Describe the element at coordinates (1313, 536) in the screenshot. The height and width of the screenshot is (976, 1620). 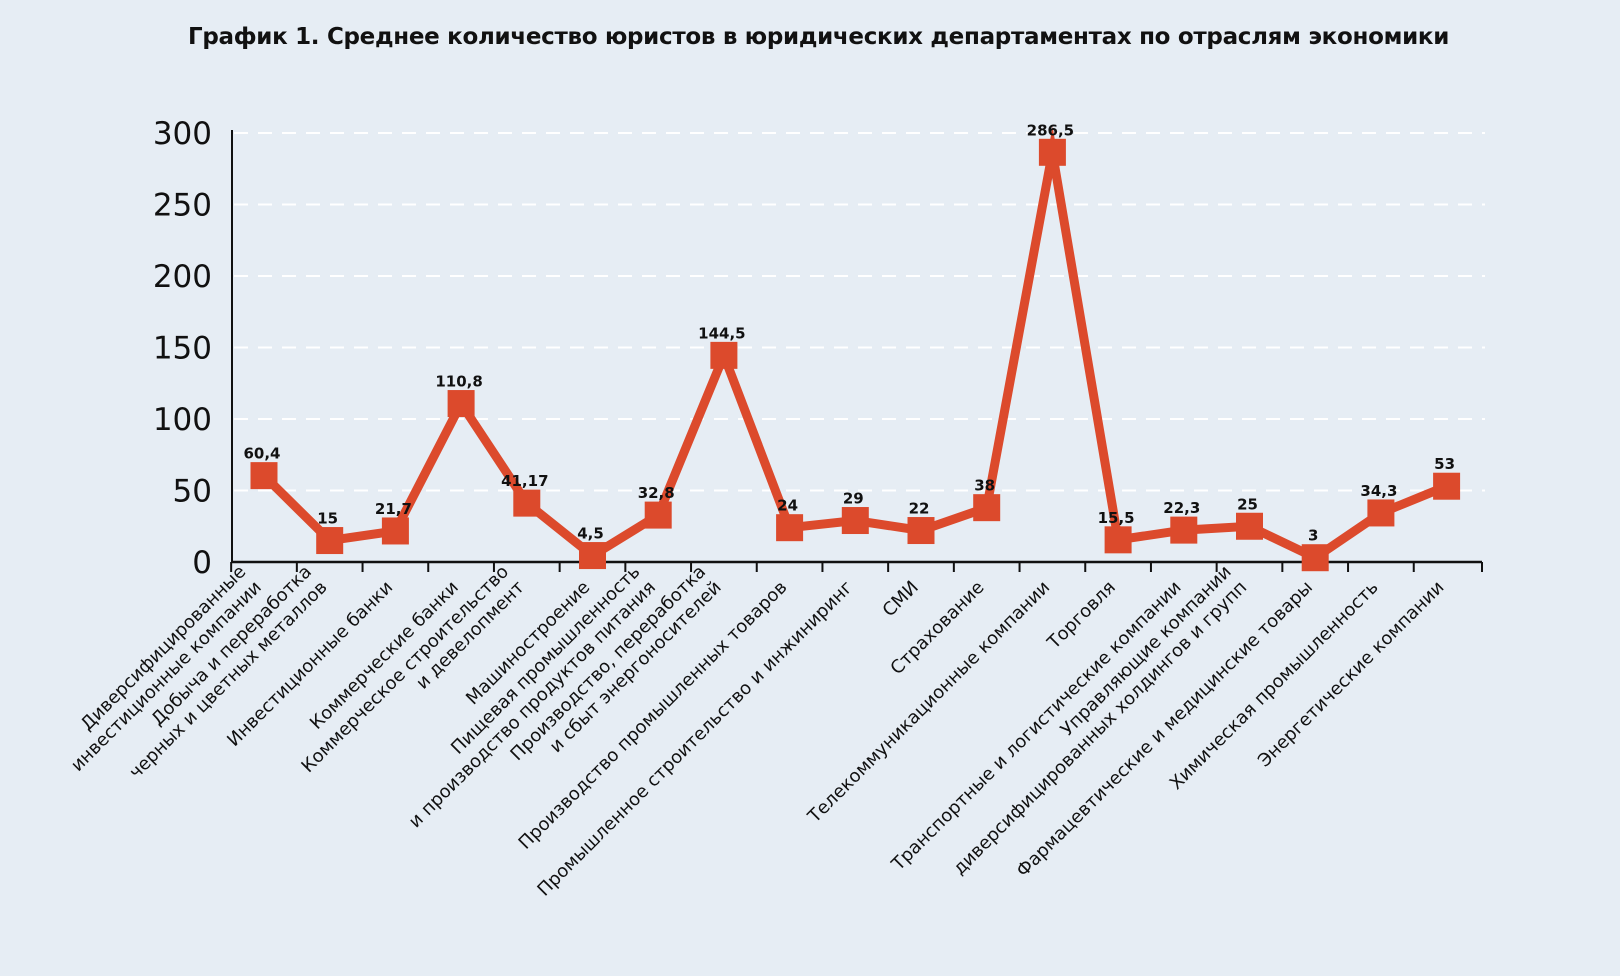
I see `data-label: 3` at that location.